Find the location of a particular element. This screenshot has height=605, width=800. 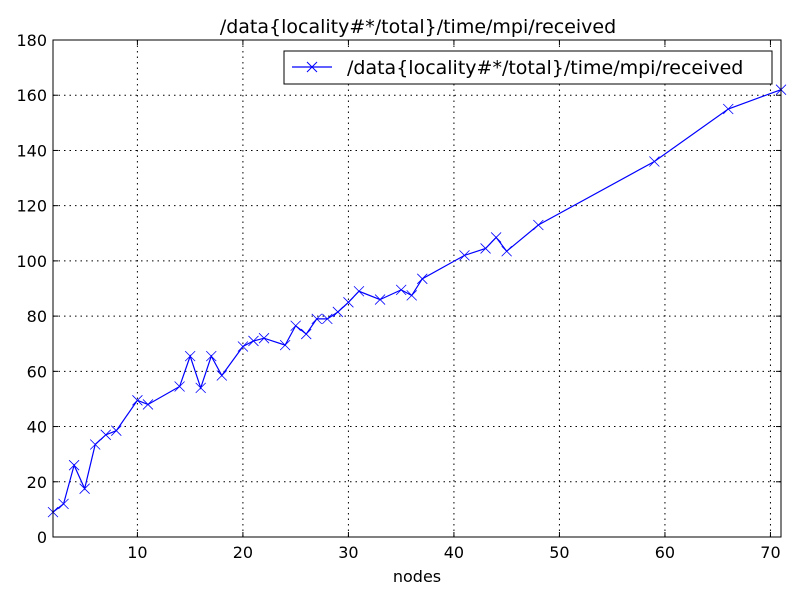

y-tick-label: 140 is located at coordinates (31, 150).